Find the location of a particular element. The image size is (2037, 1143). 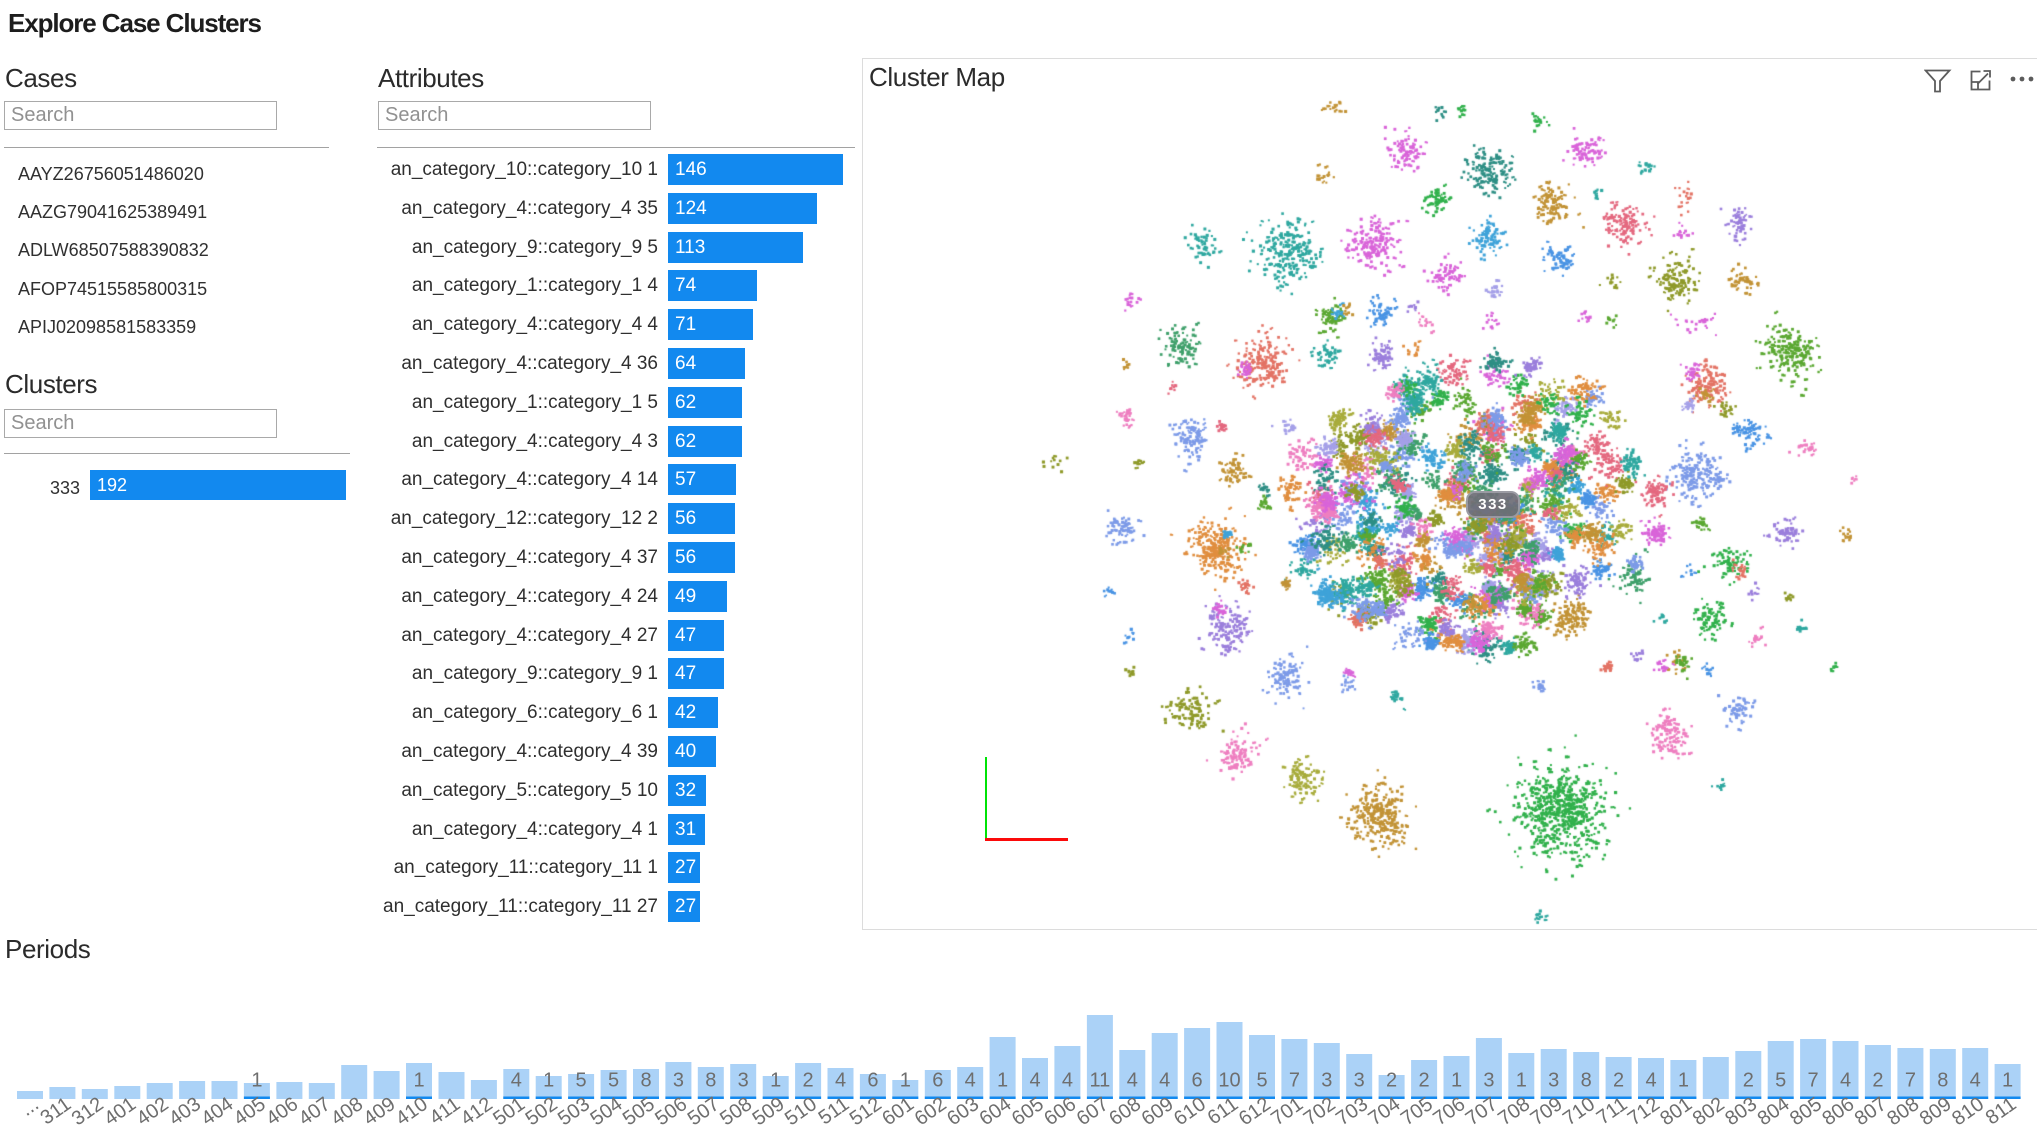

svg-text: 10 is located at coordinates (1229, 1081).